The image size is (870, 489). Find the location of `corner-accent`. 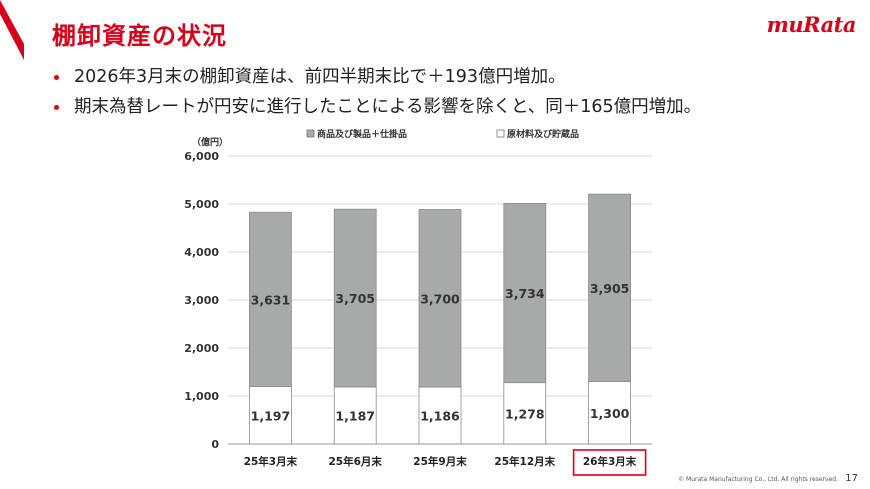

corner-accent is located at coordinates (12, 30).